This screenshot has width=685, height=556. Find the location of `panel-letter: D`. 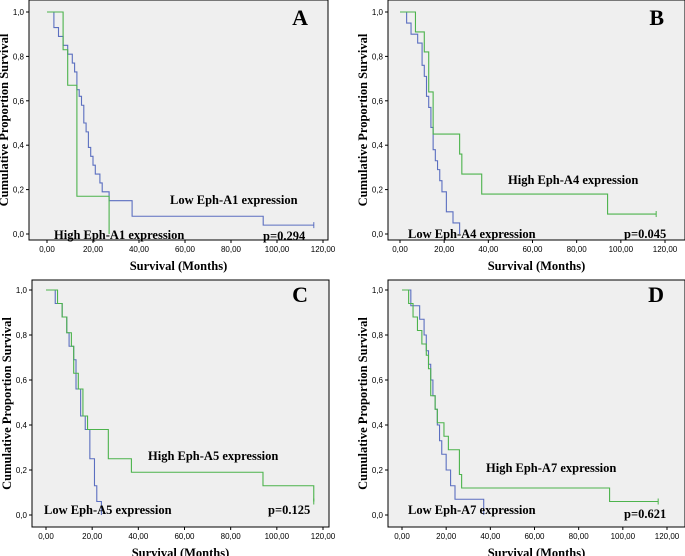

panel-letter: D is located at coordinates (656, 294).